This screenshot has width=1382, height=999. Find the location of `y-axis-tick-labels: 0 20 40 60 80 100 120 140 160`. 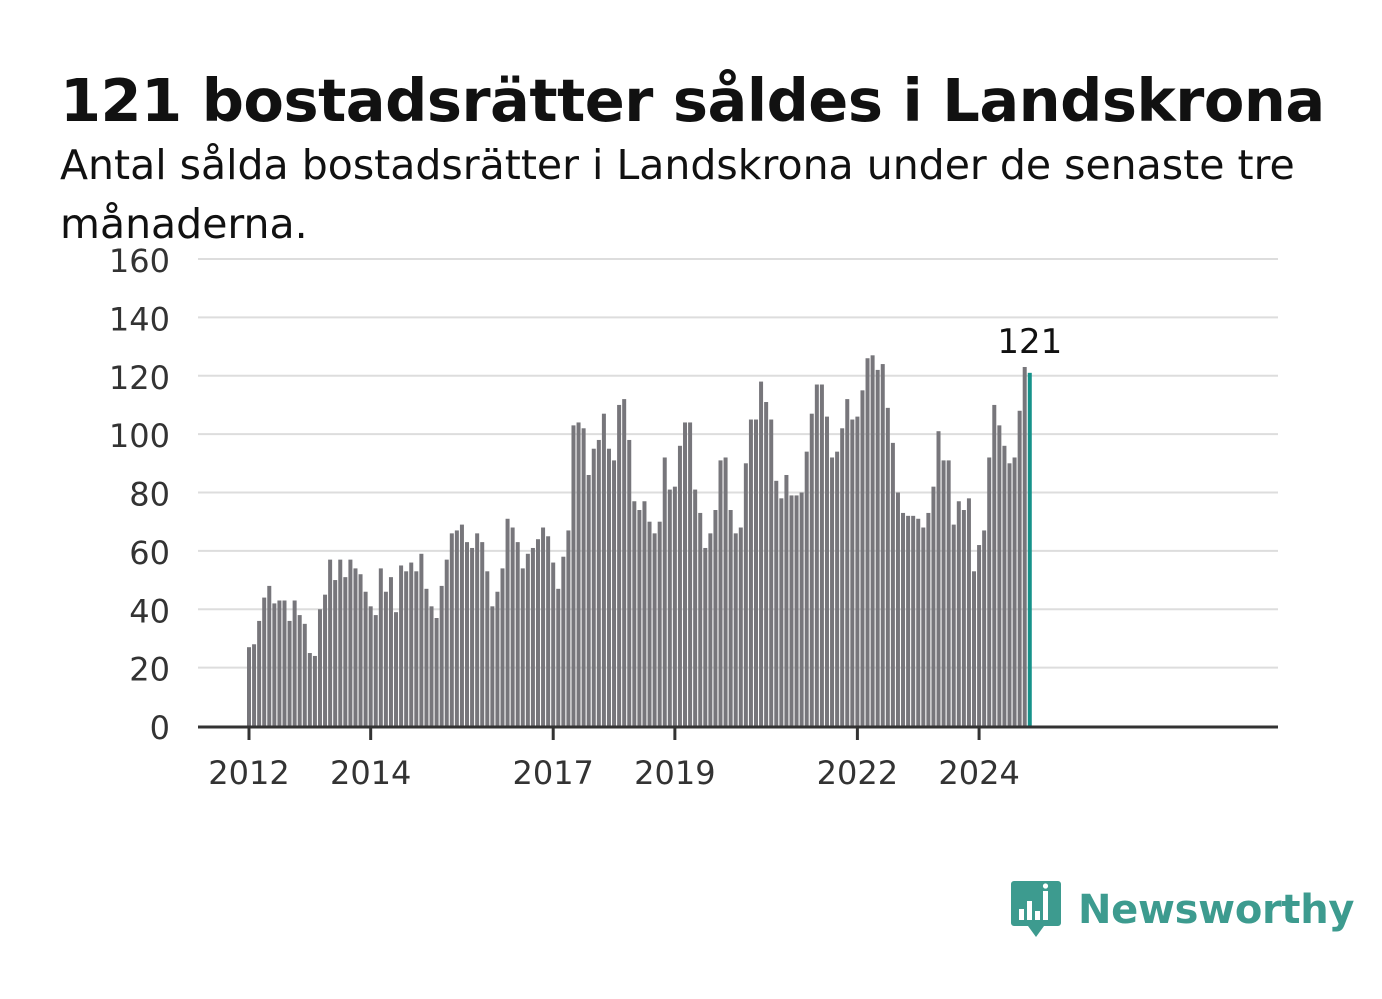

y-axis-tick-labels: 0 20 40 60 80 100 120 140 160 is located at coordinates (139, 494).